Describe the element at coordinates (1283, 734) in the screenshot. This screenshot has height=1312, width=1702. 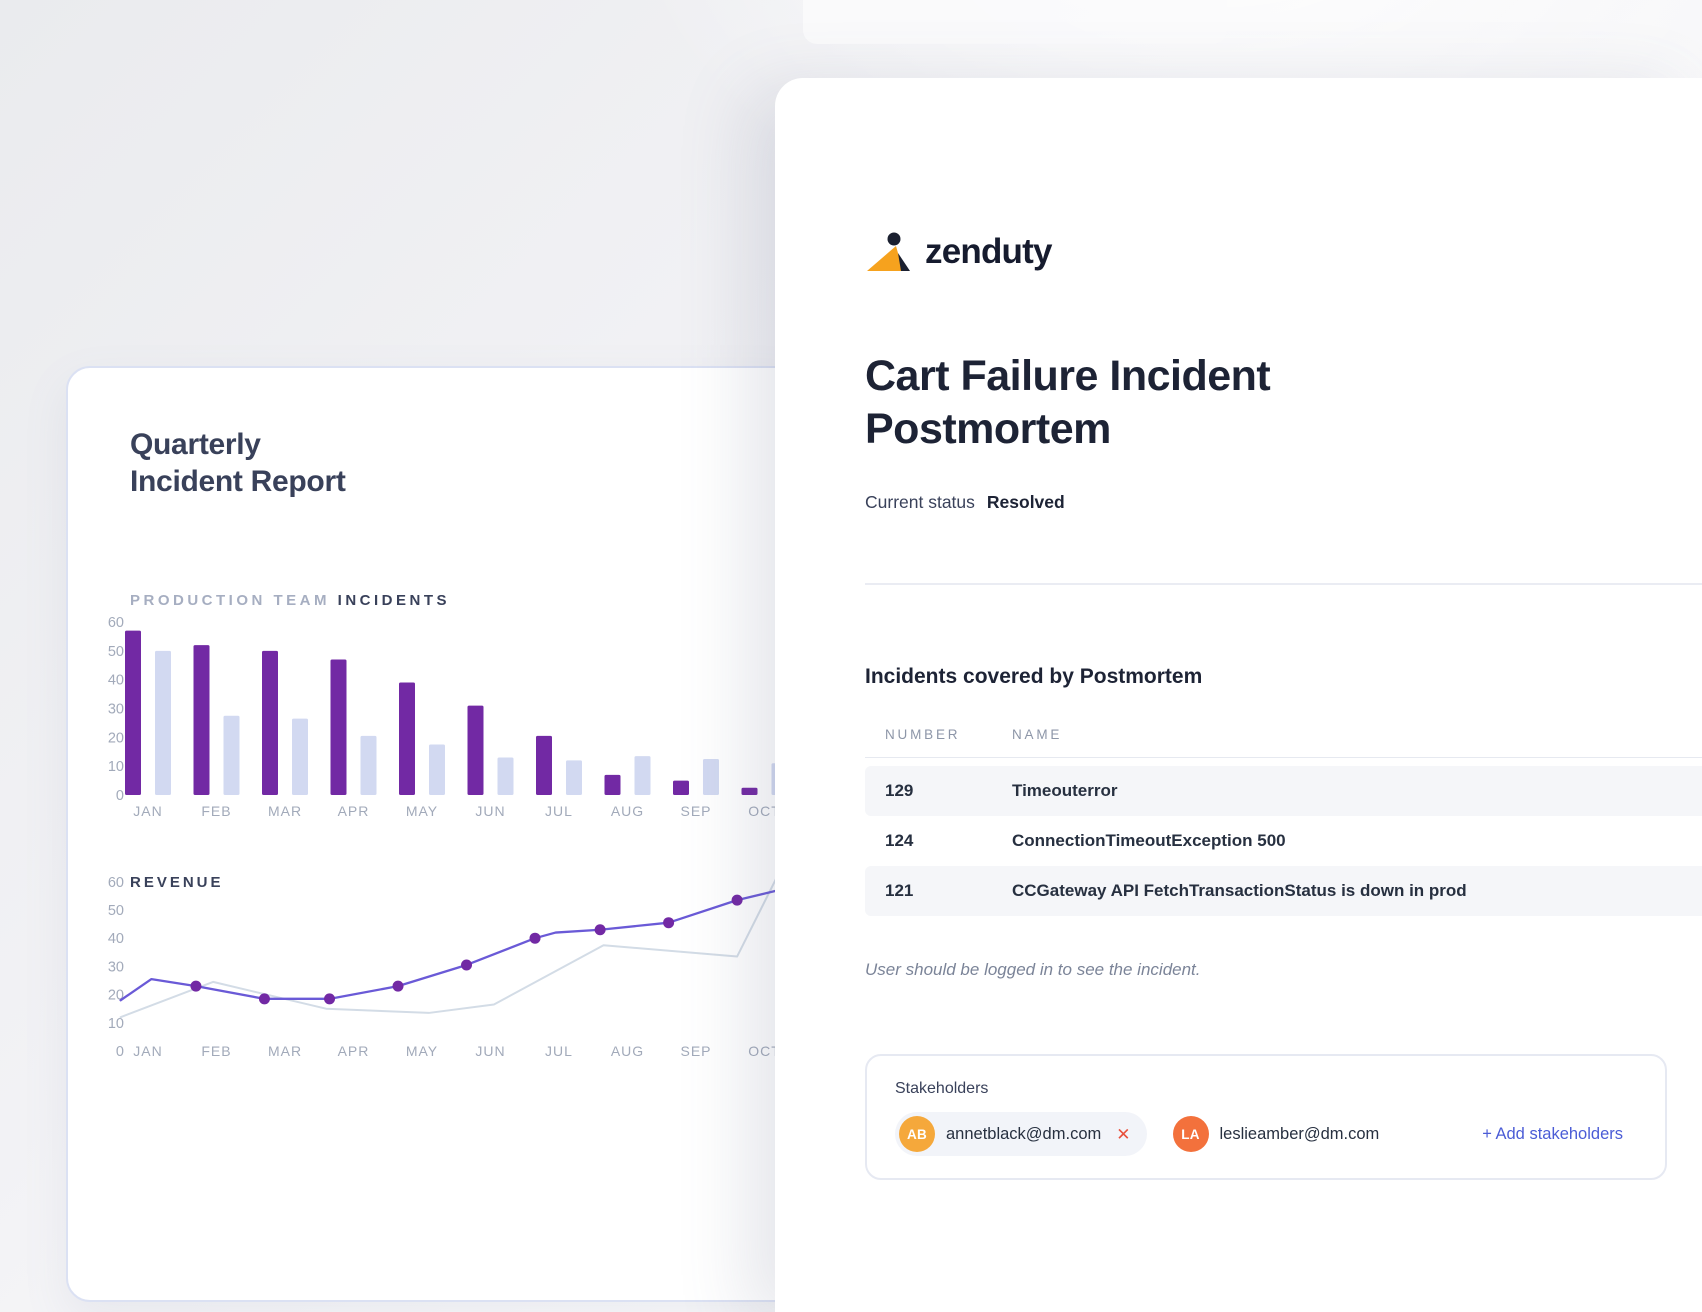
I see `incidents-table-header: NUMBER NAME` at that location.